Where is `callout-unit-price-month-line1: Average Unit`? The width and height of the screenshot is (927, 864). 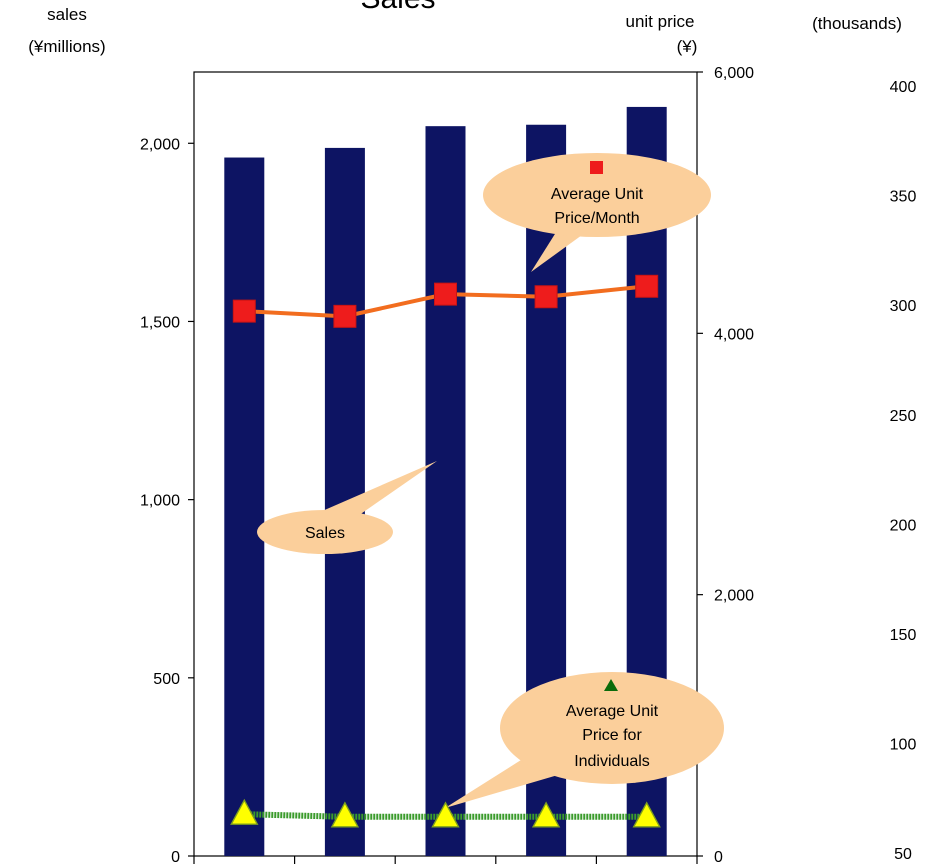
callout-unit-price-month-line1: Average Unit is located at coordinates (597, 194).